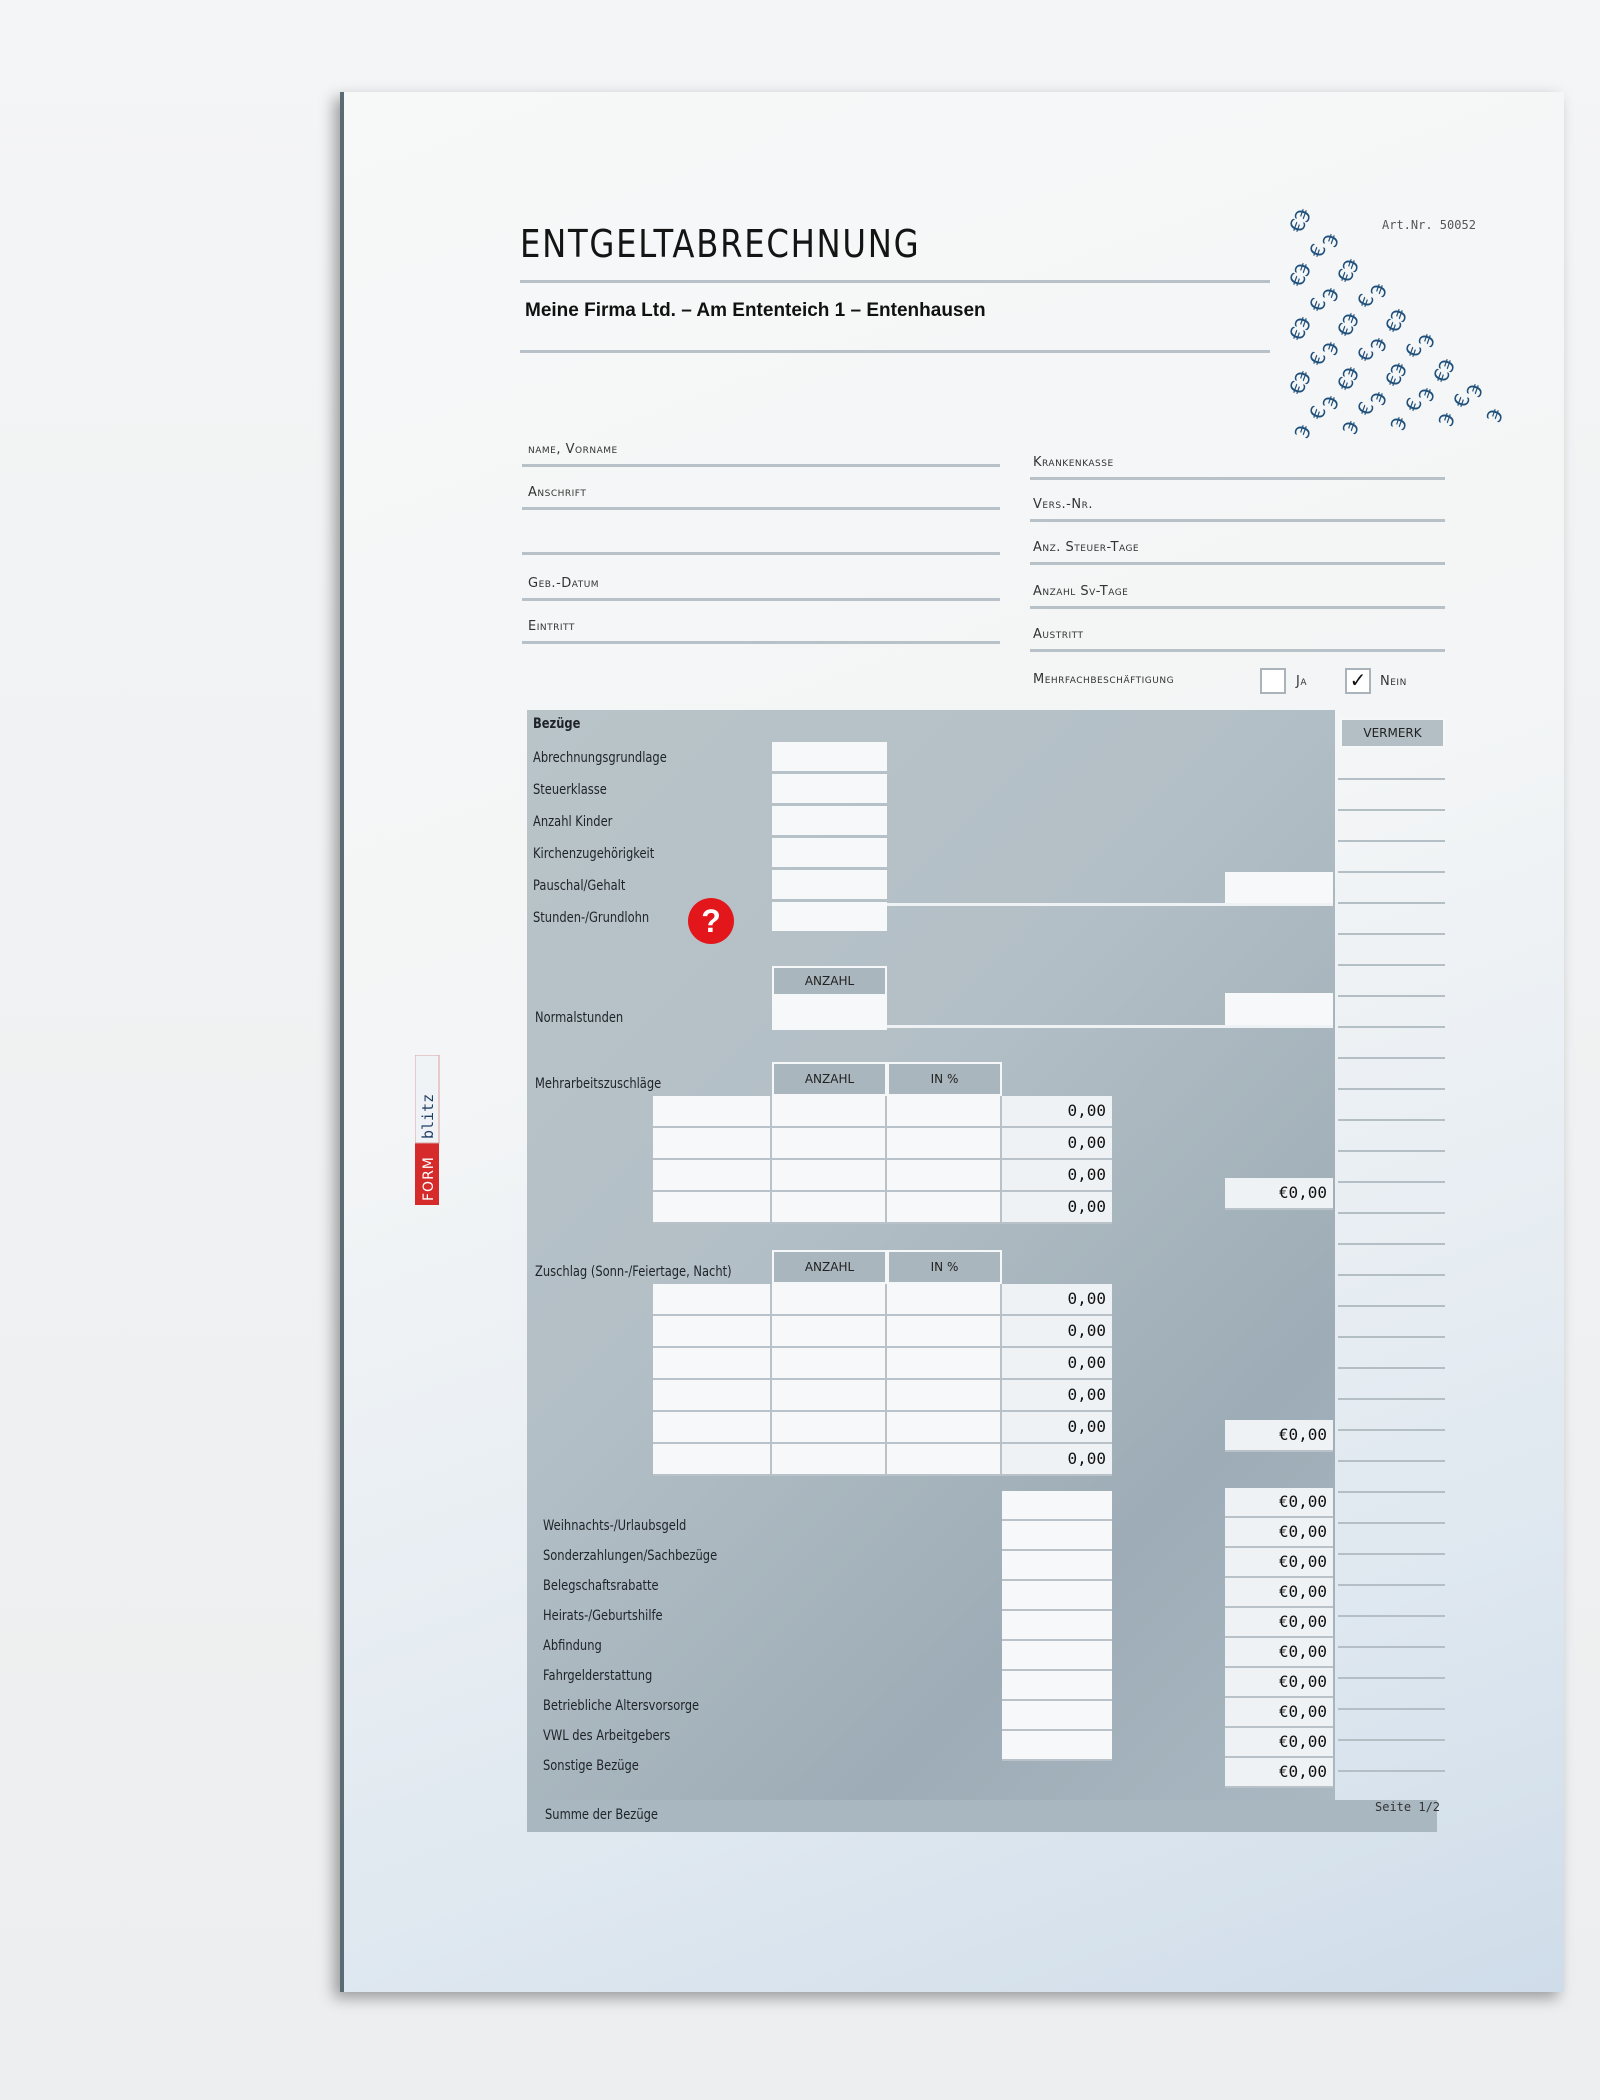 This screenshot has height=2100, width=1600. What do you see at coordinates (1279, 1009) in the screenshot?
I see `normalstunden-amount-field` at bounding box center [1279, 1009].